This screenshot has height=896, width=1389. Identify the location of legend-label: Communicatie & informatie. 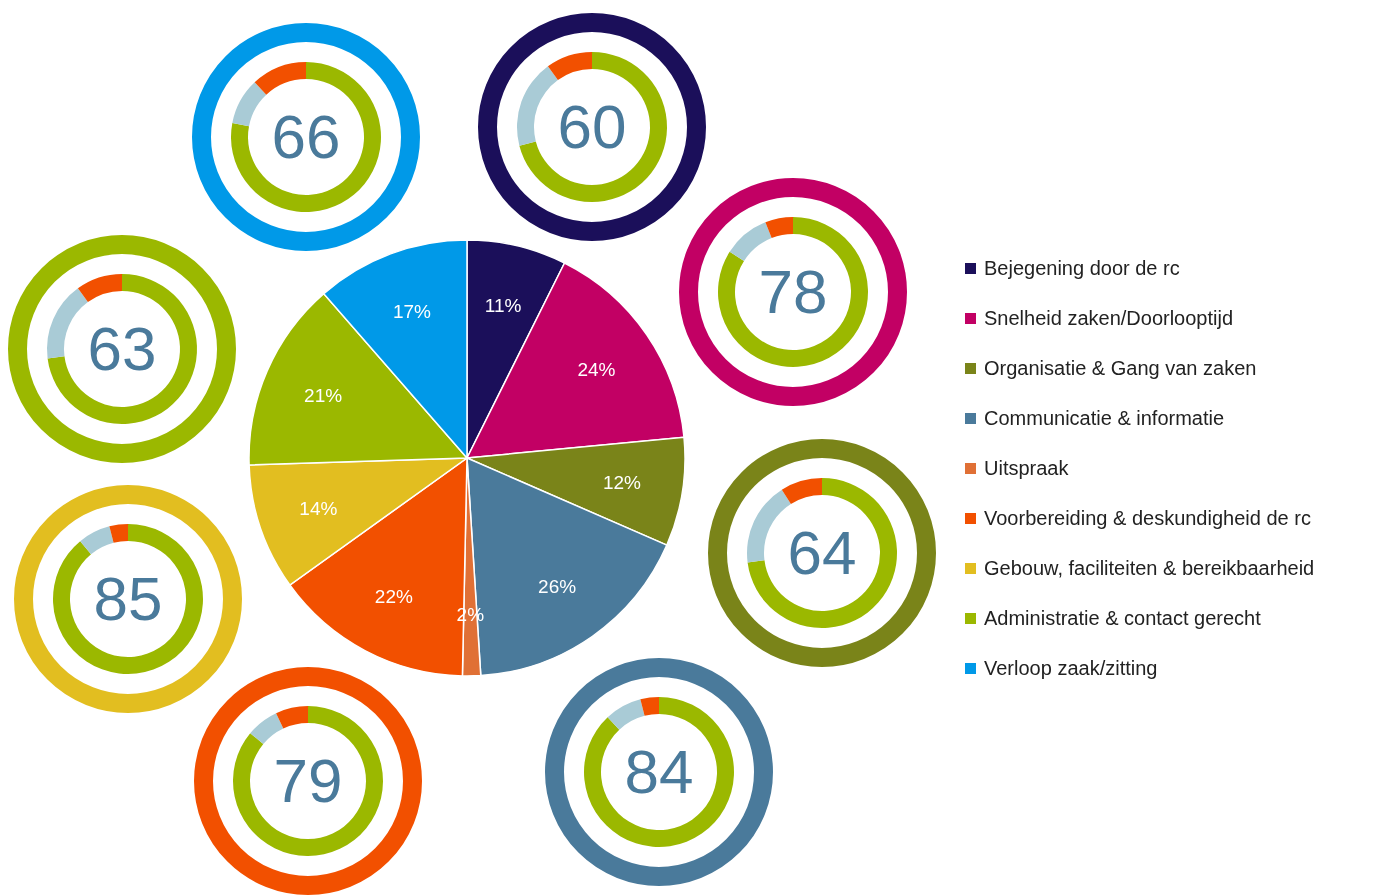
(1104, 418).